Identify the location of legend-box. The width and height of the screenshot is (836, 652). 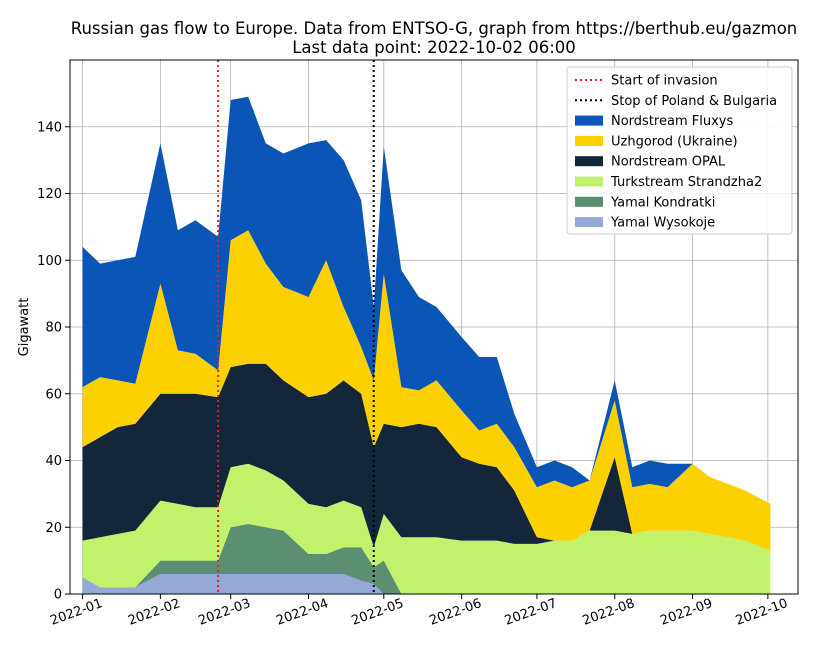
(679, 150).